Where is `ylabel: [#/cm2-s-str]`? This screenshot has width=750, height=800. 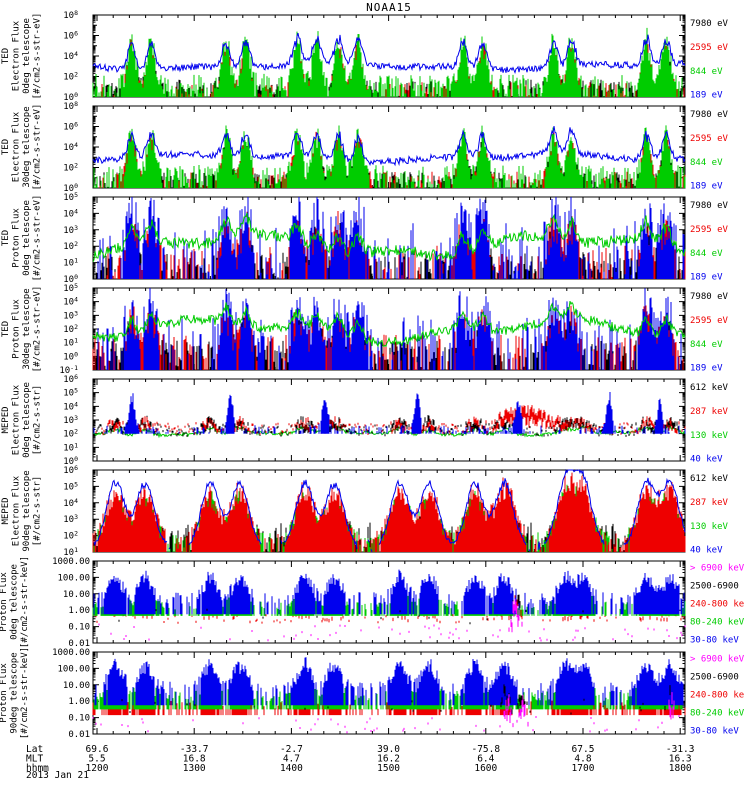
ylabel: [#/cm2-s-str] is located at coordinates (38, 511).